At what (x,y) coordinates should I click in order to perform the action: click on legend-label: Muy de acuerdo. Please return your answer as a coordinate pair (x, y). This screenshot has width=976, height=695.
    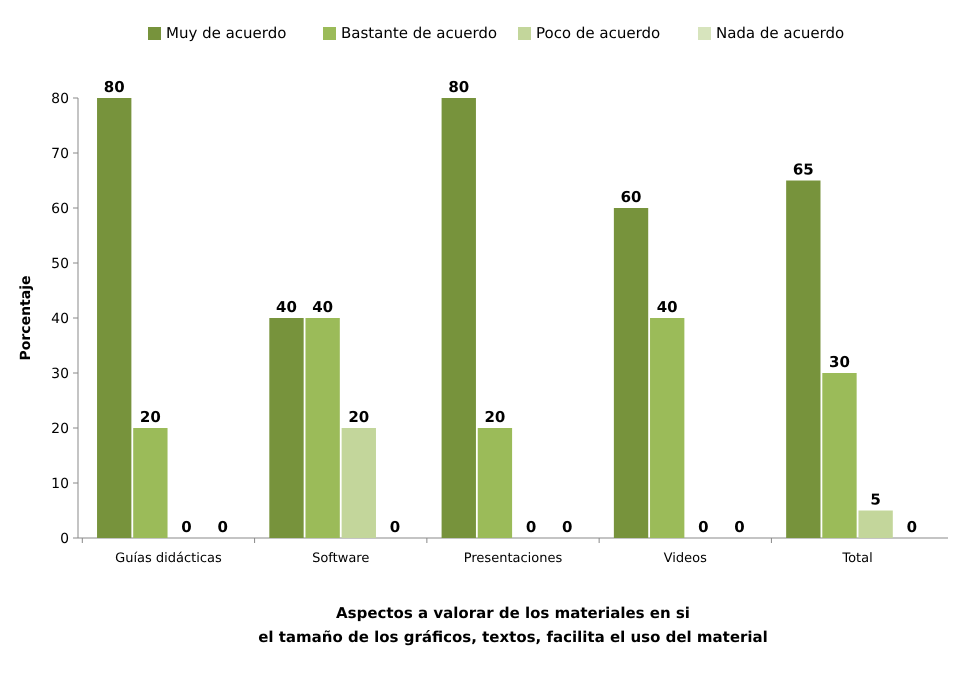
    Looking at the image, I should click on (226, 33).